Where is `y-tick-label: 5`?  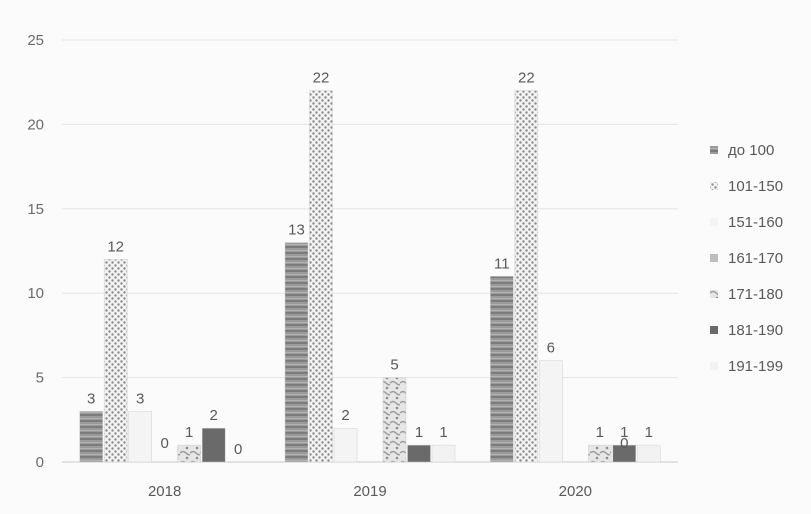 y-tick-label: 5 is located at coordinates (40, 378).